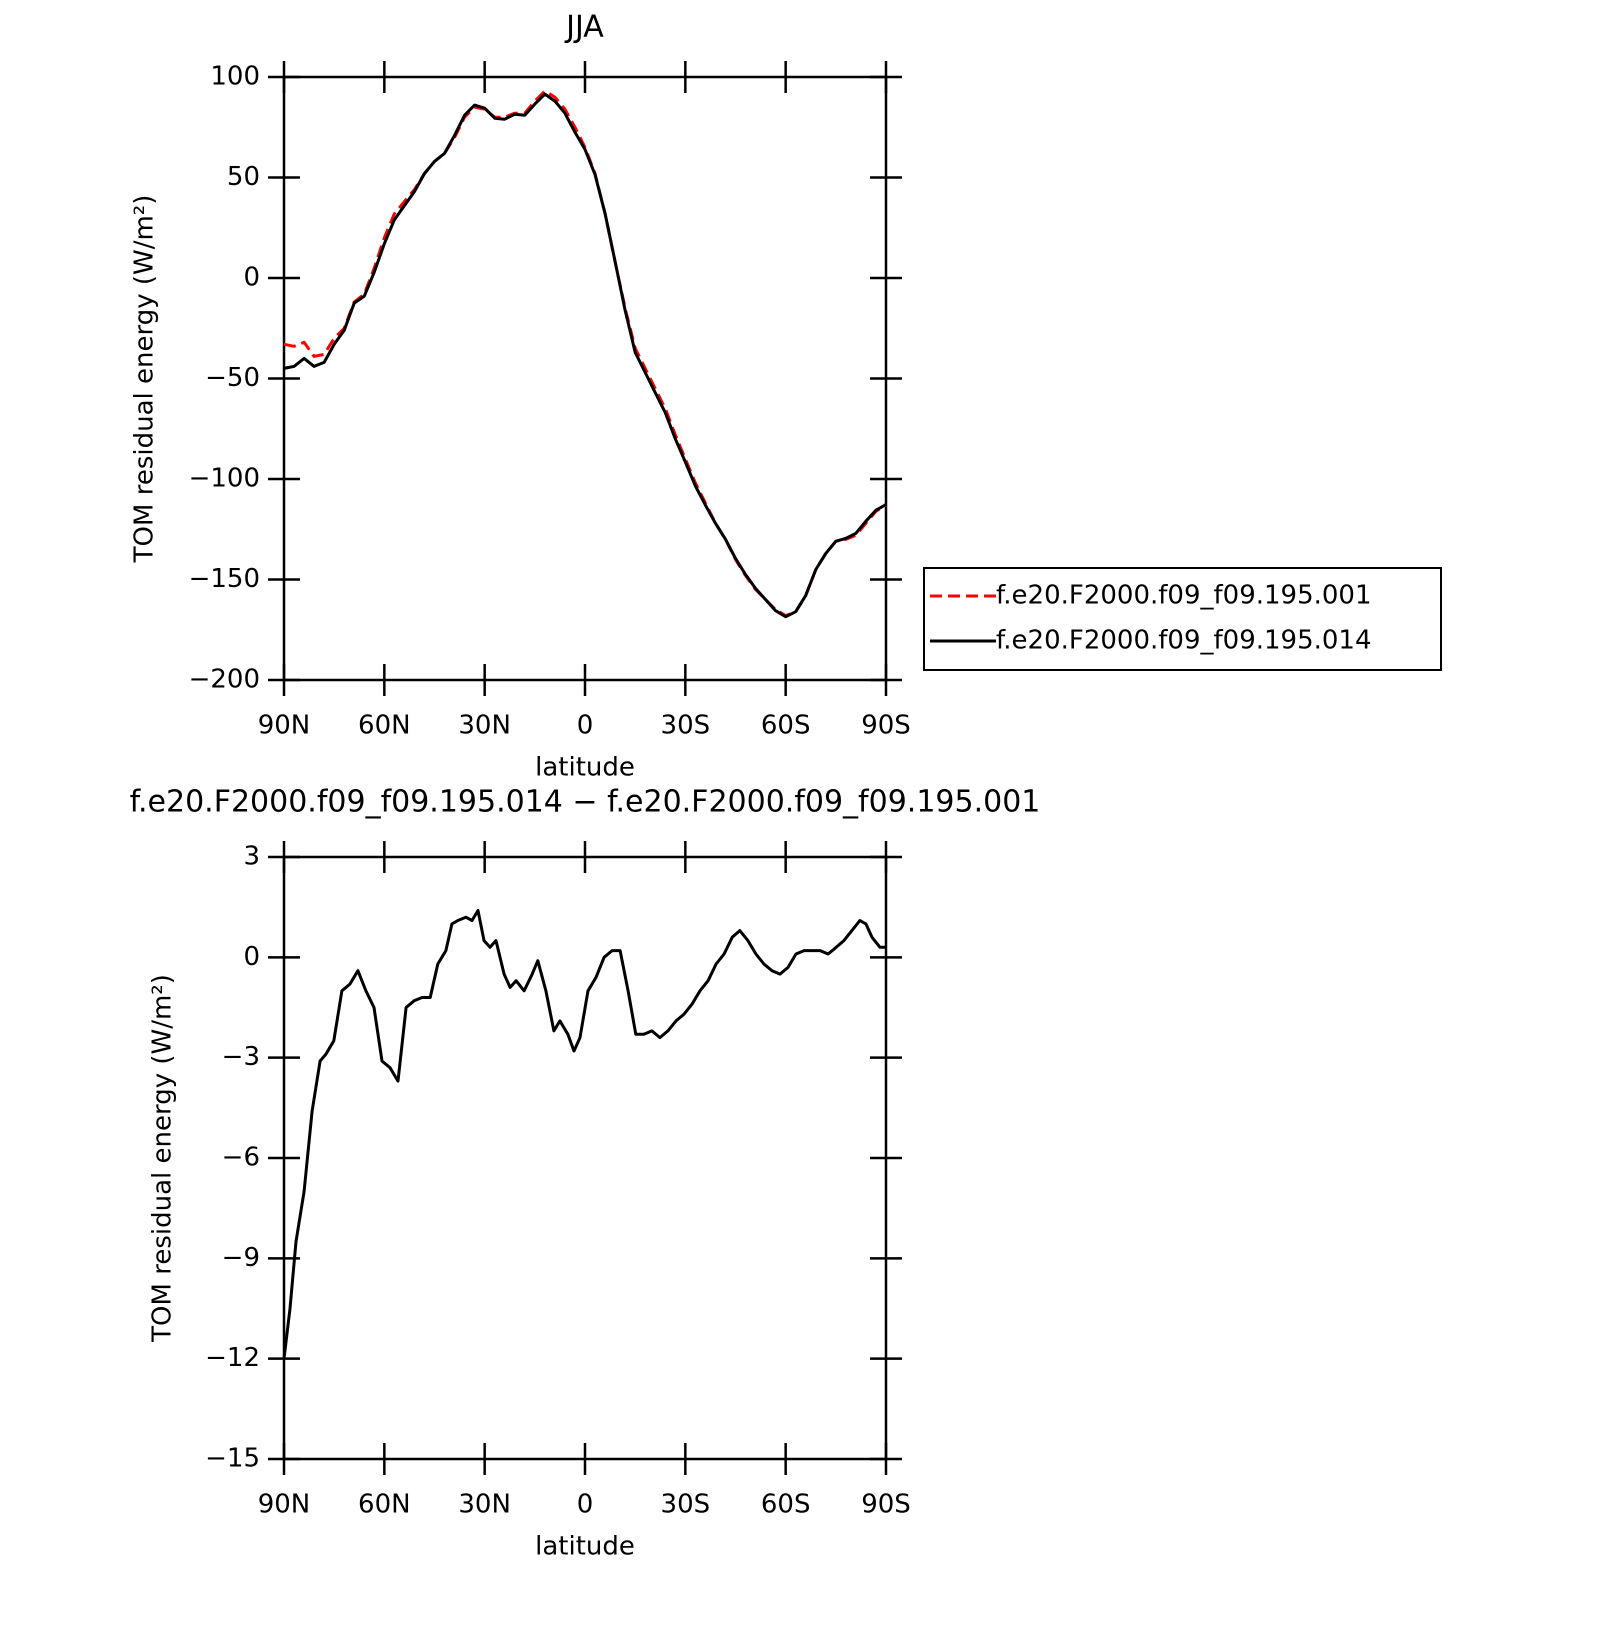 The width and height of the screenshot is (1610, 1635). What do you see at coordinates (584, 27) in the screenshot?
I see `chart-title: JJA` at bounding box center [584, 27].